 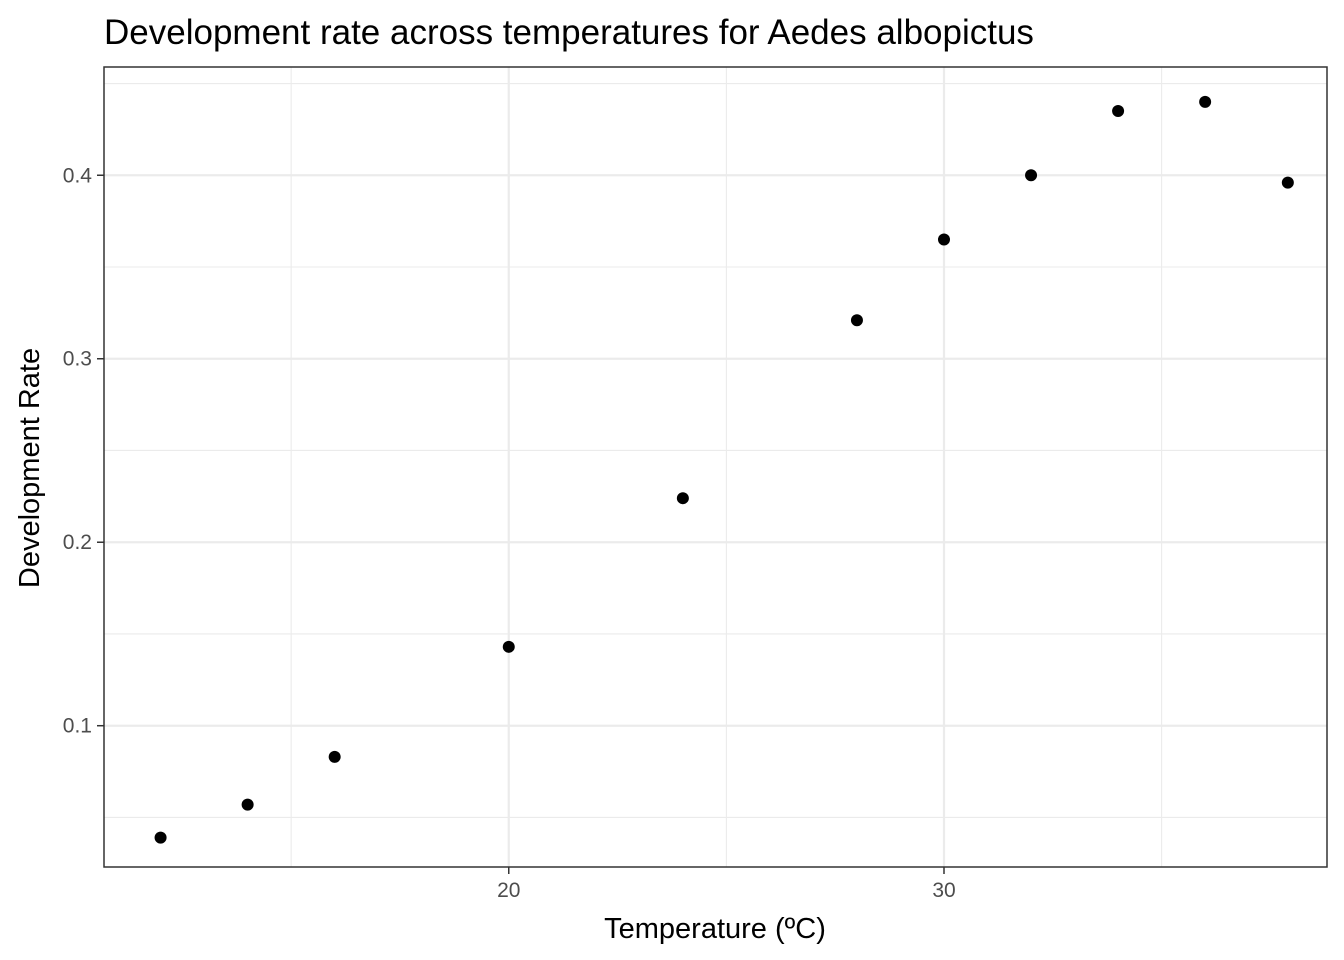 What do you see at coordinates (77, 359) in the screenshot?
I see `y-tick-label: 0.3` at bounding box center [77, 359].